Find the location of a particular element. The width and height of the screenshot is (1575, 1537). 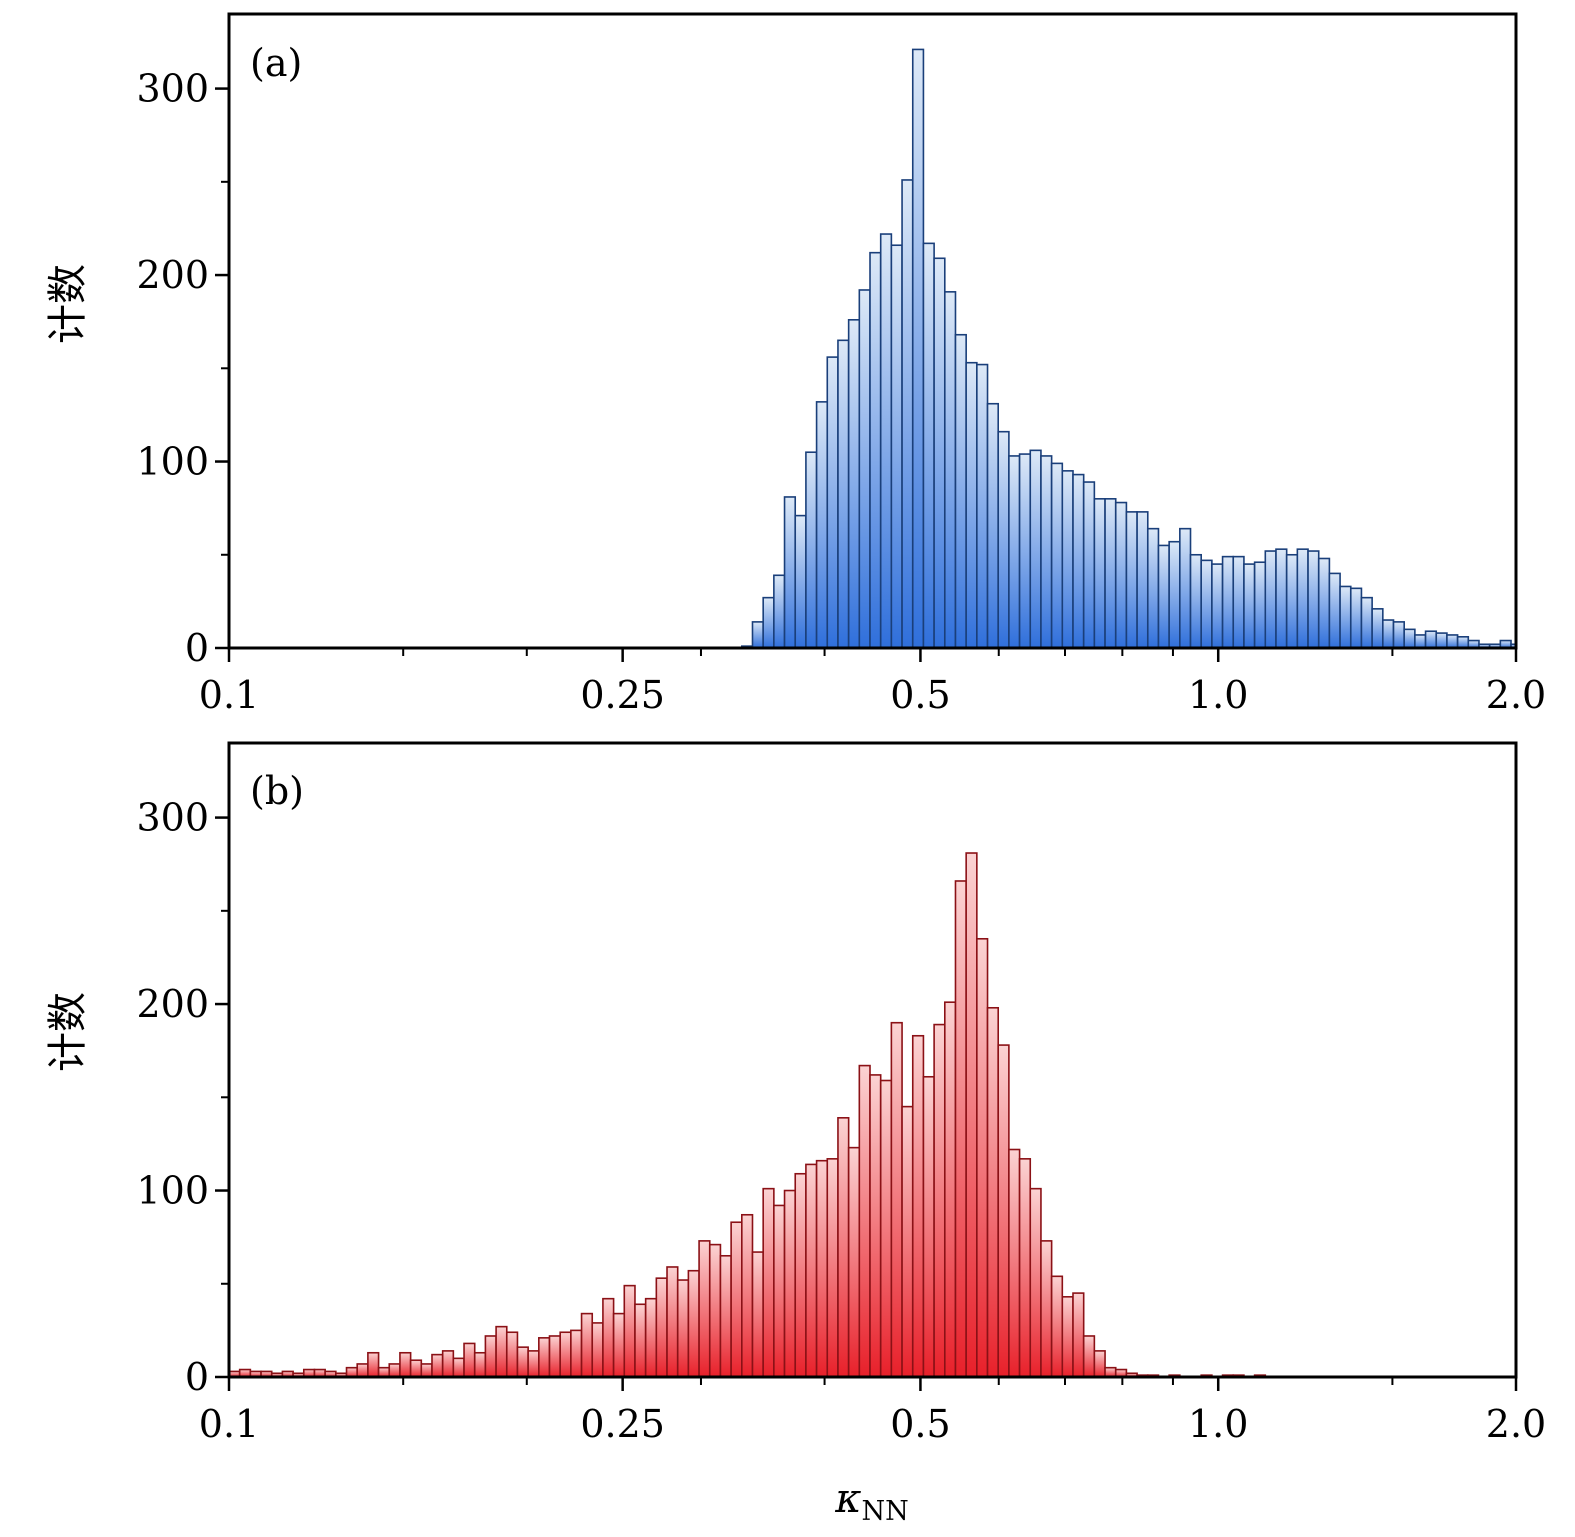

x-tick-label: 2.0 is located at coordinates (1516, 1424).